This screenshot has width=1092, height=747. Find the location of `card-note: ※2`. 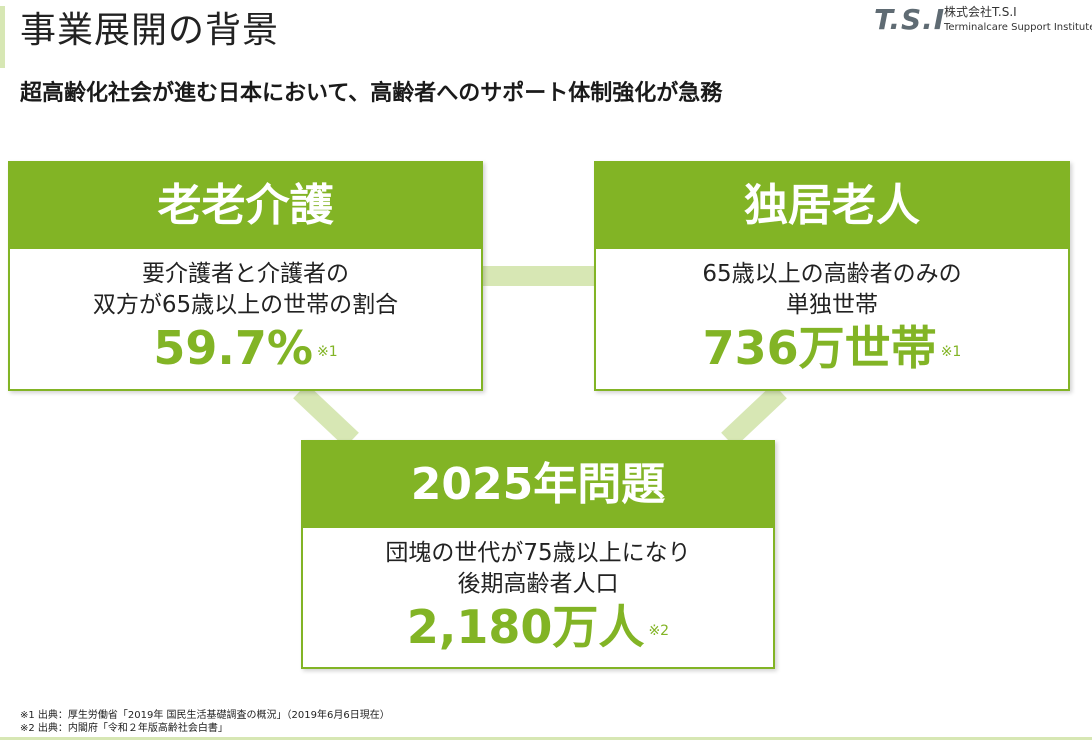

card-note: ※2 is located at coordinates (659, 631).